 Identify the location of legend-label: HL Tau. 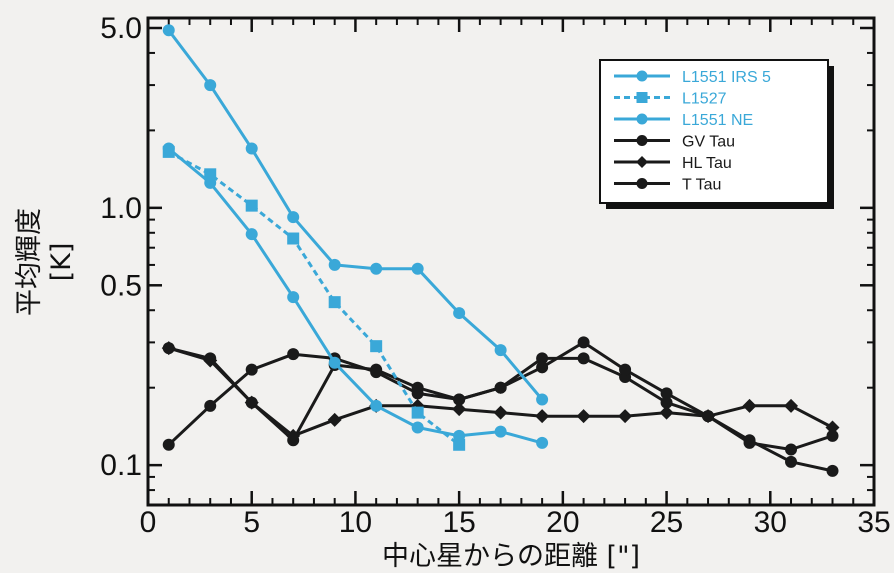
(707, 163).